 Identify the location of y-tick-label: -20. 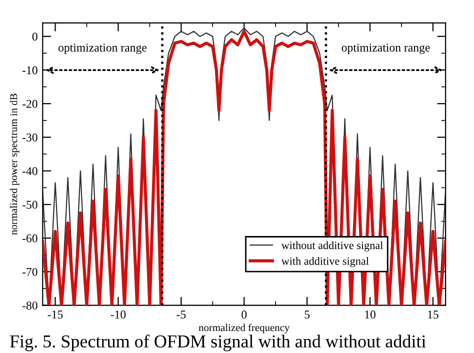
(30, 104).